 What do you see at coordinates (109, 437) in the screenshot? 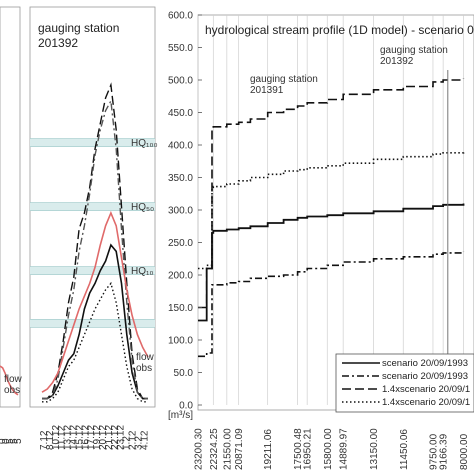
I see `hydrograph-x-tick: 21.12` at bounding box center [109, 437].